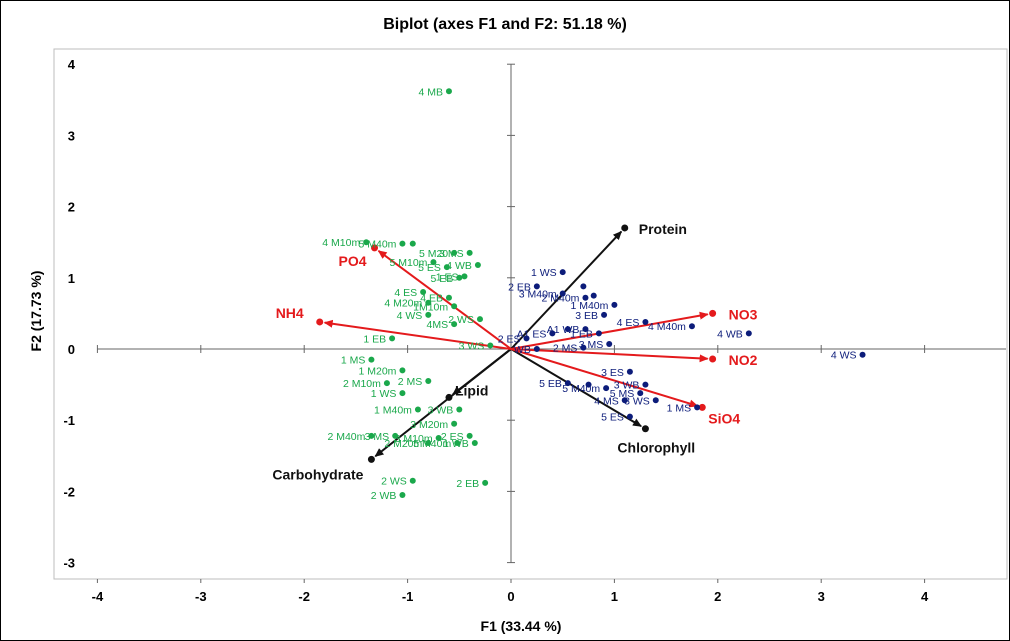 This screenshot has height=641, width=1010. What do you see at coordinates (532, 334) in the screenshot?
I see `observation-label: A1 ES` at bounding box center [532, 334].